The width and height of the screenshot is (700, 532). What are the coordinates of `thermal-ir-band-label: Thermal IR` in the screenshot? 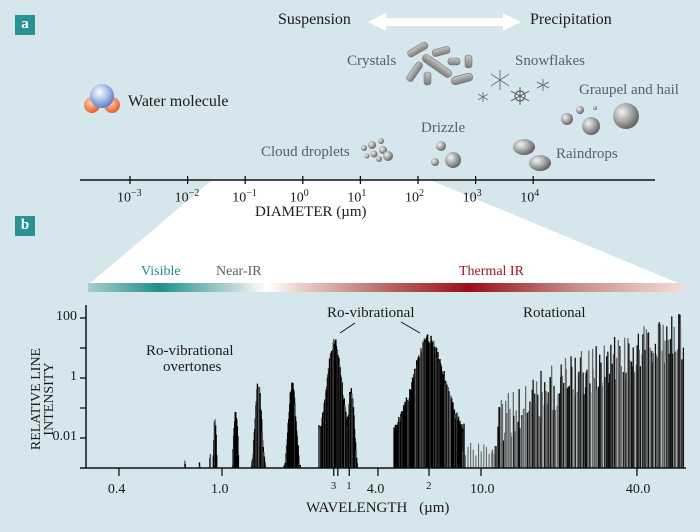 It's located at (491, 271).